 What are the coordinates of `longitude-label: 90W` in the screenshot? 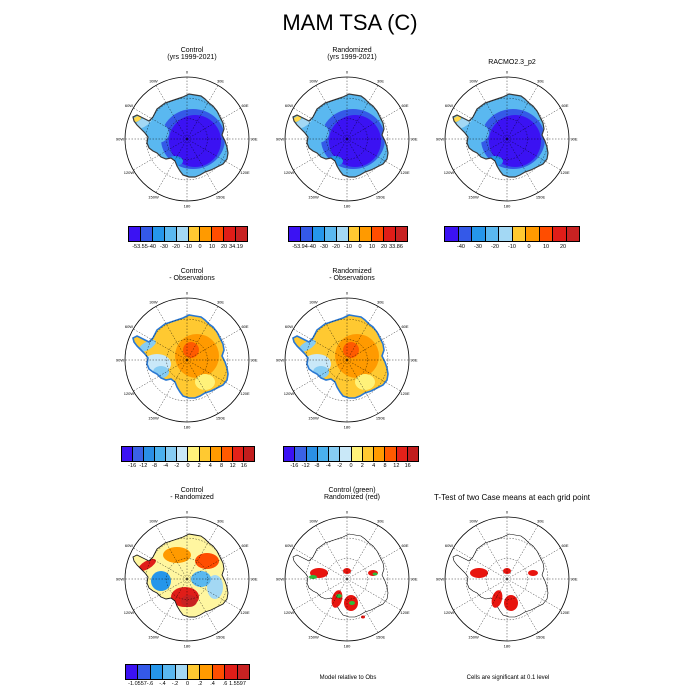 It's located at (440, 139).